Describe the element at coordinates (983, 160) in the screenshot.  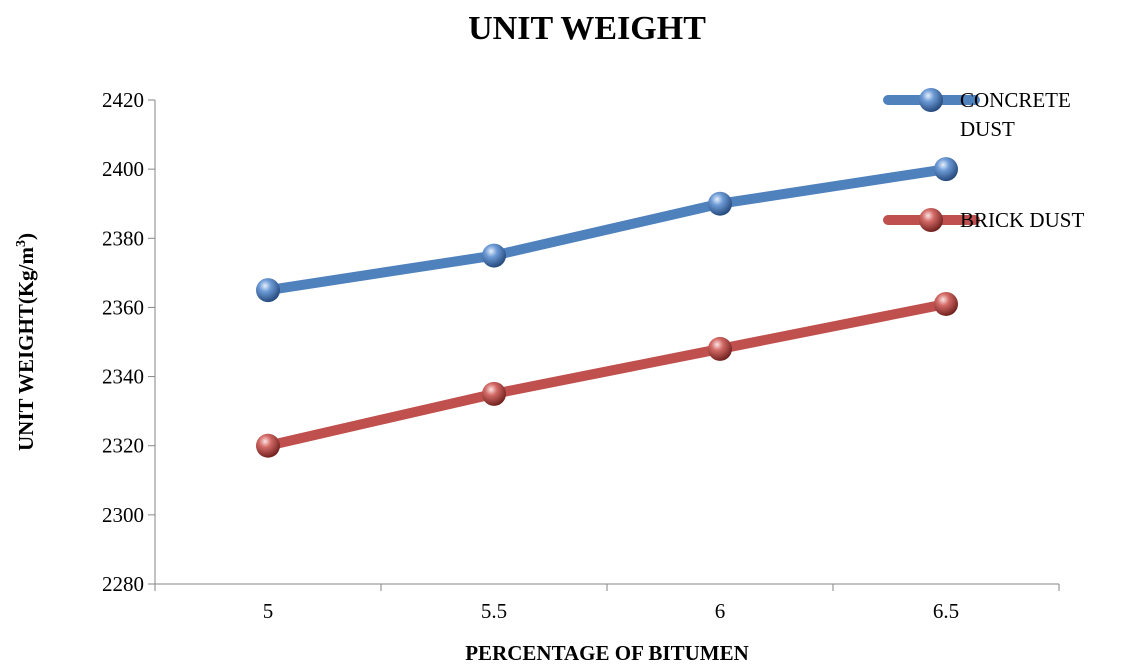
I see `legend: CONCRETE DUST BRICK DUST` at that location.